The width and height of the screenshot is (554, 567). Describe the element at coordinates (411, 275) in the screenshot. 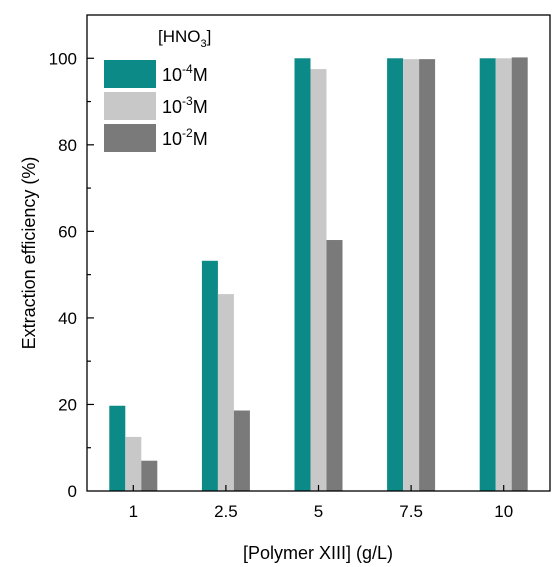

I see `bar-7.5-series-2` at that location.